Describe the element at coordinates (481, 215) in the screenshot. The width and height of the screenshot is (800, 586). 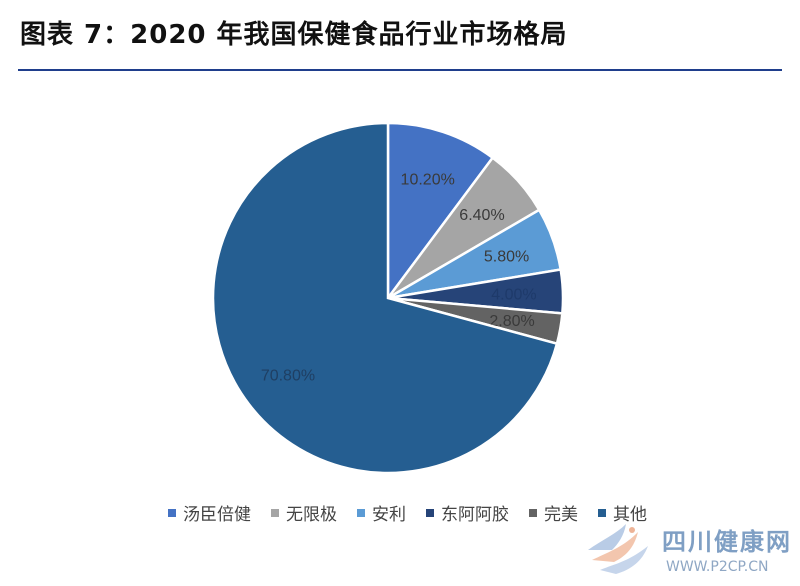
I see `pie-data-label-2: 6.40%` at that location.